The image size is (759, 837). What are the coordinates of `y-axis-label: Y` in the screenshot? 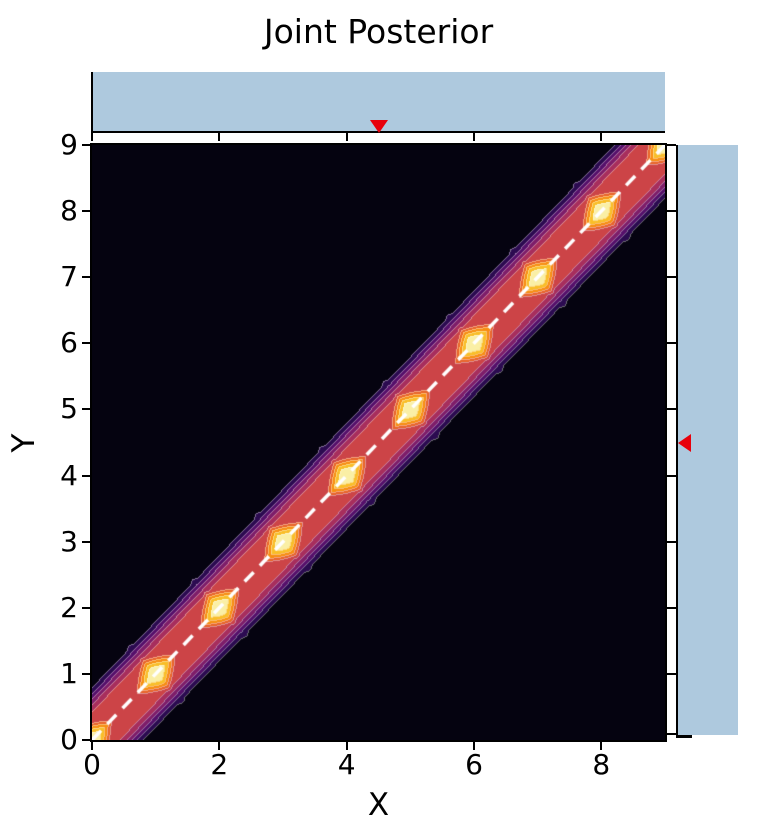 It's located at (24, 443).